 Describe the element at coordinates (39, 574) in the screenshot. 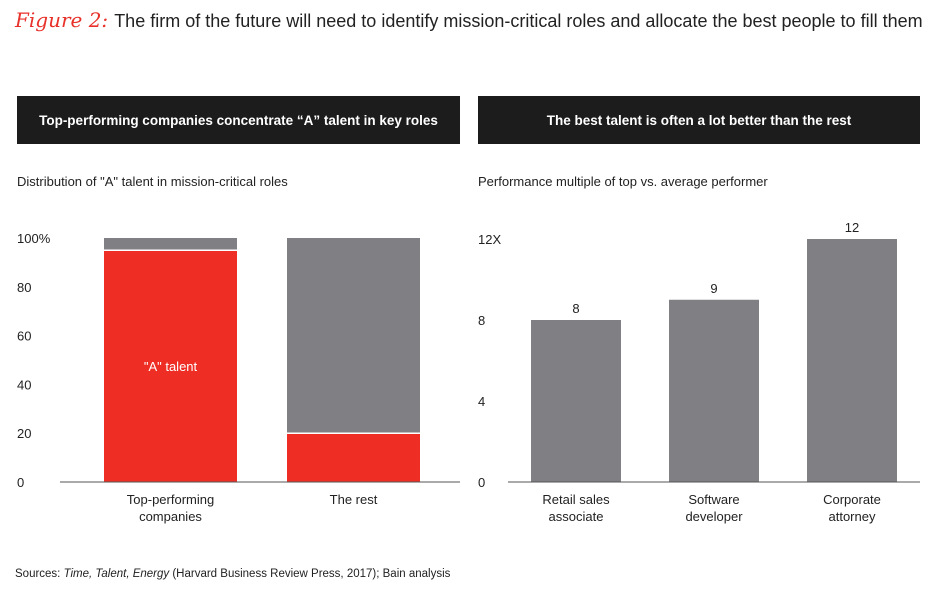

I see `source-prefix: Sources:` at that location.